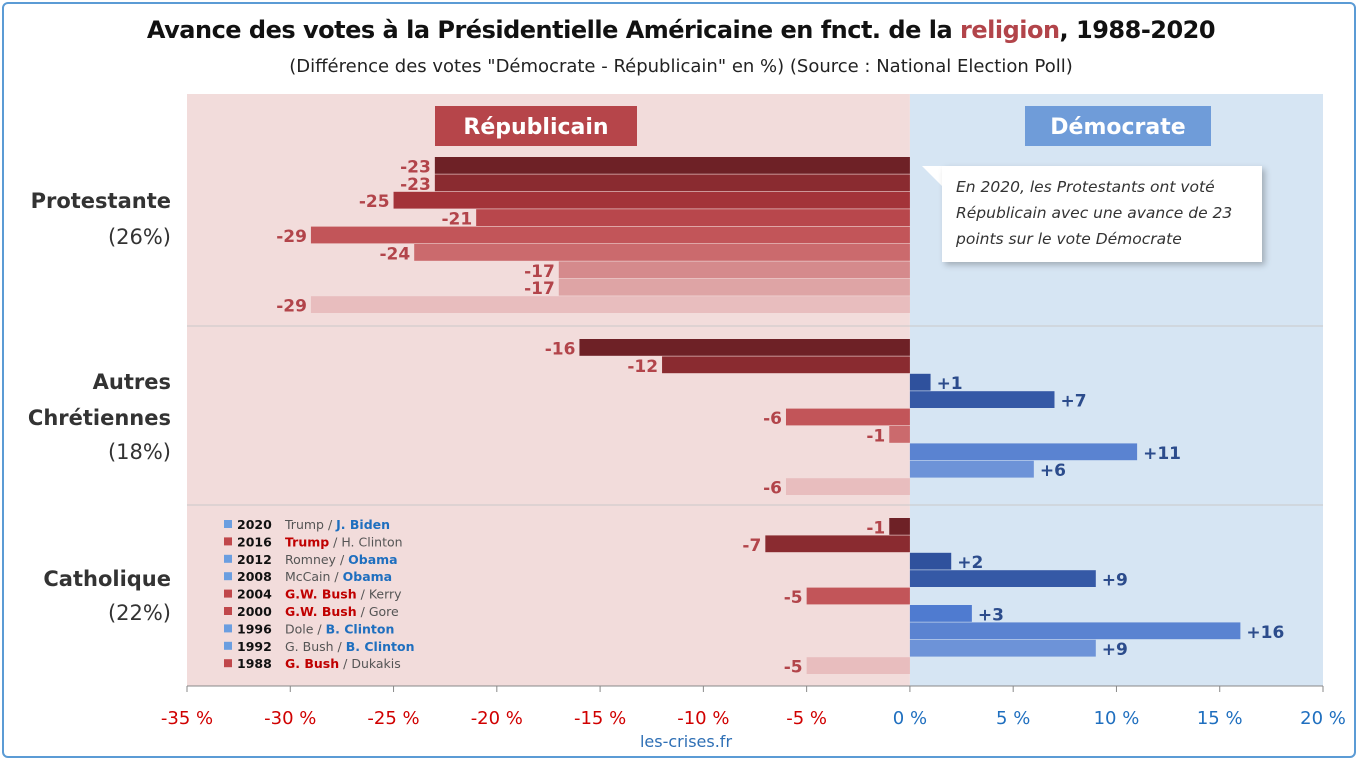 This screenshot has width=1362, height=764. I want to click on category-share: (26%), so click(139, 237).